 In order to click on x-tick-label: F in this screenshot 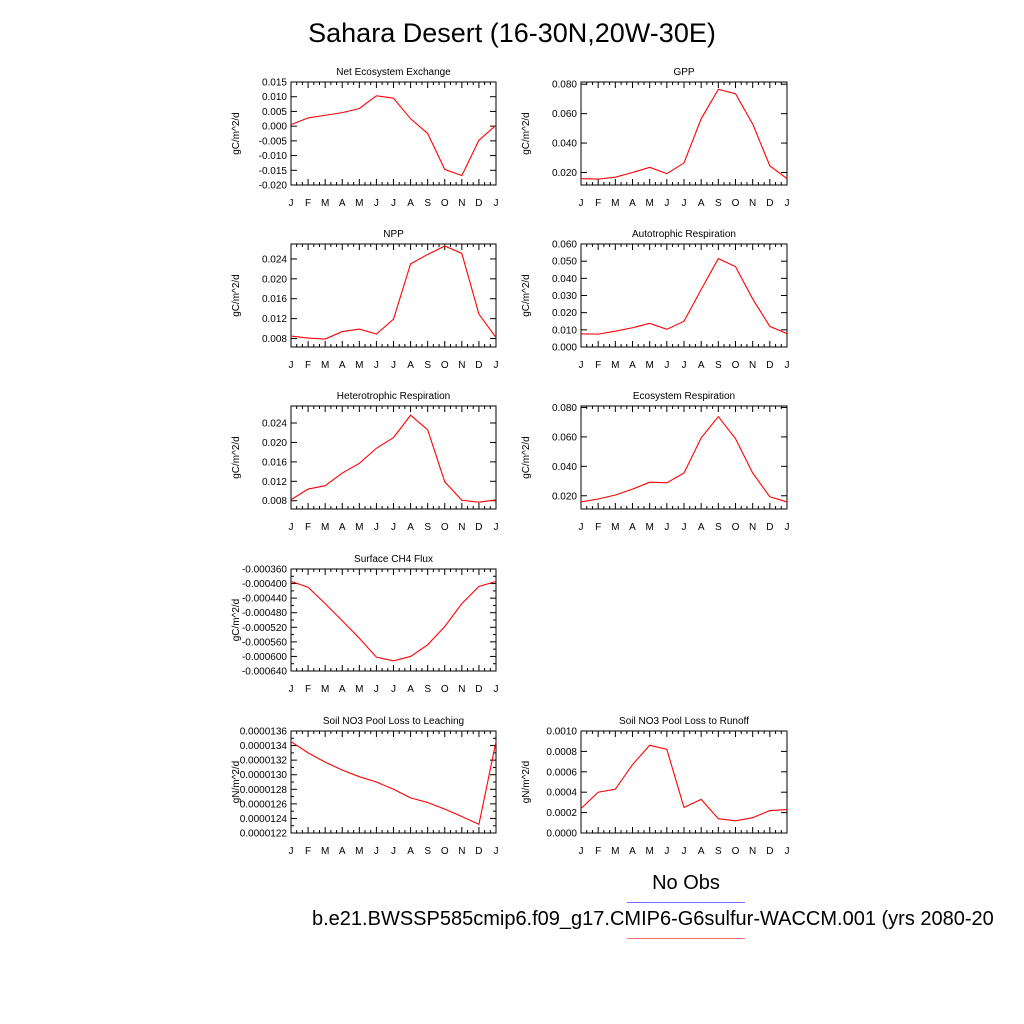, I will do `click(598, 851)`.